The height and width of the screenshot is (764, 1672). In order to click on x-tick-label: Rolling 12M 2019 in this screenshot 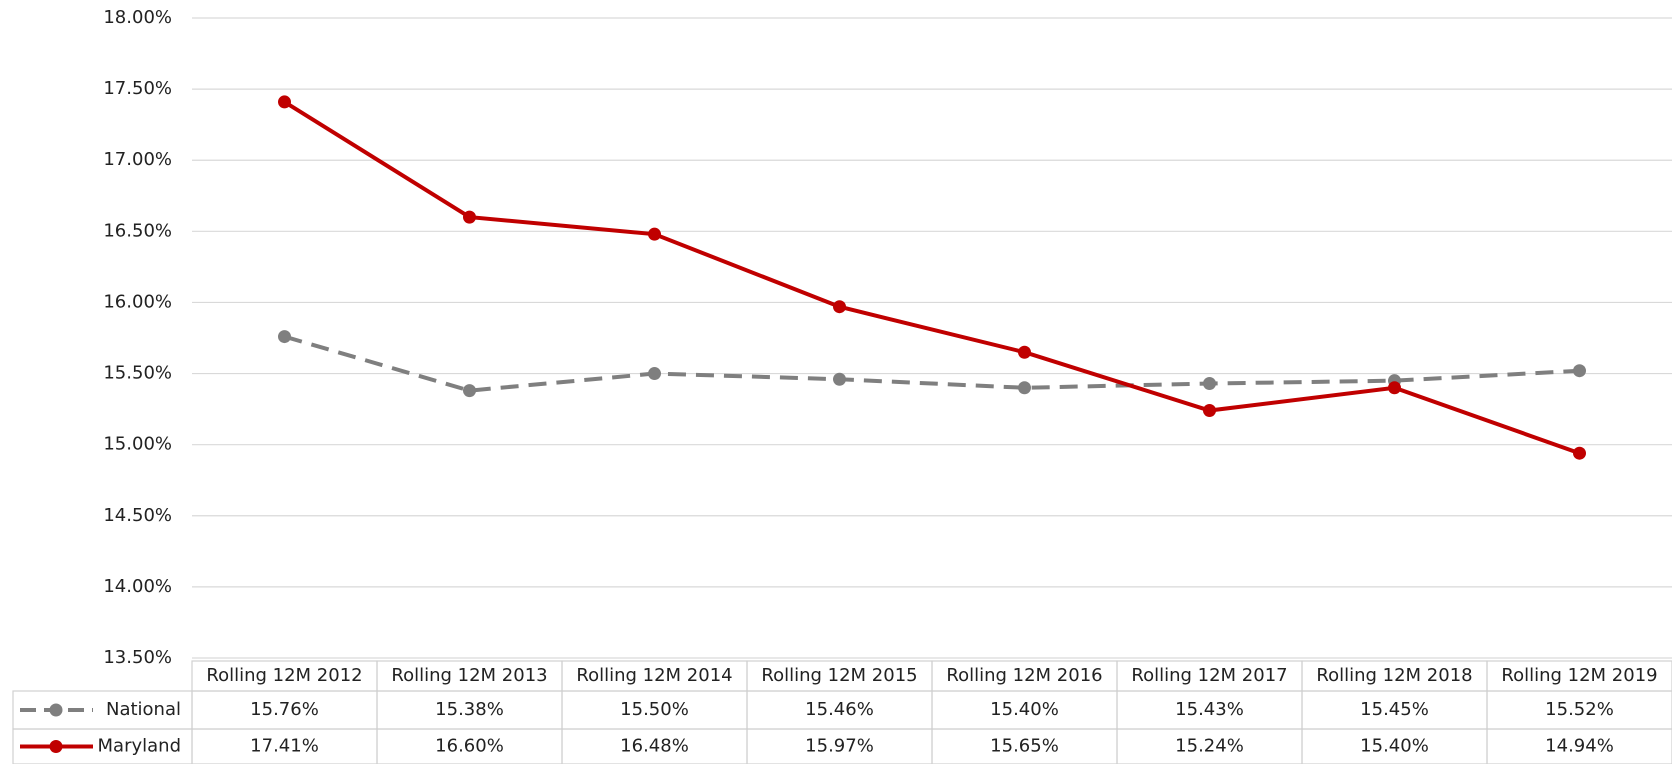, I will do `click(1579, 675)`.